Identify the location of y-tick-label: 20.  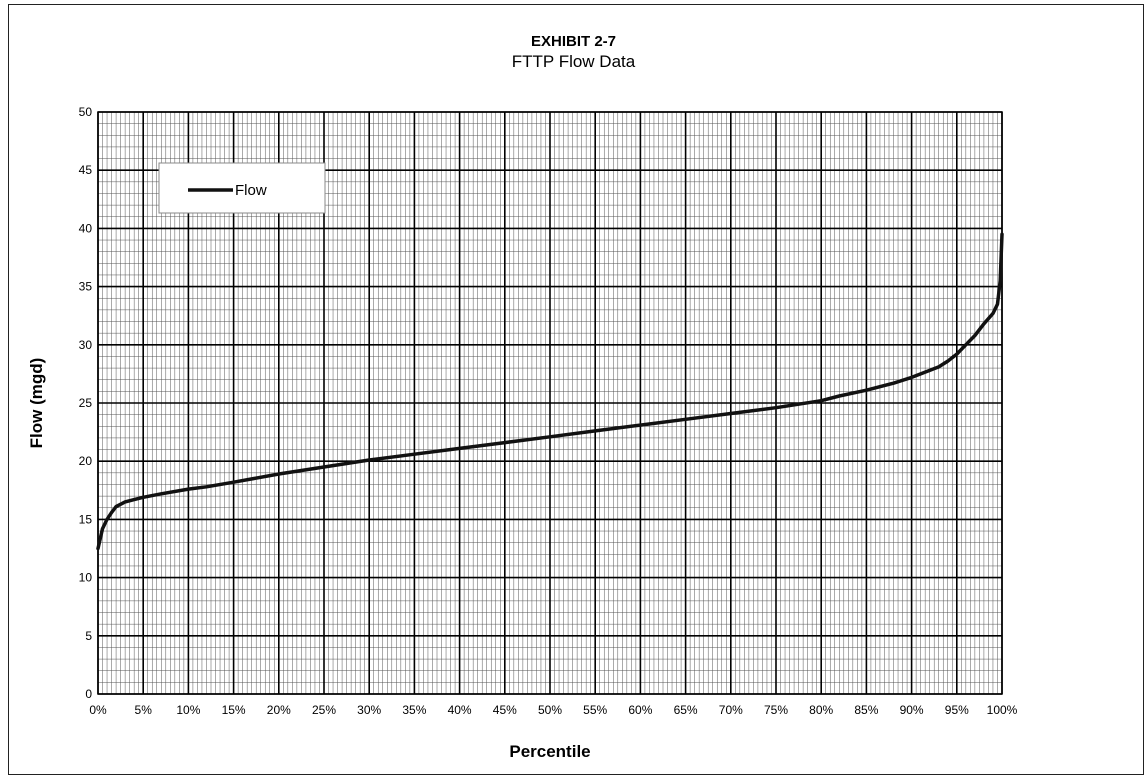
(86, 461).